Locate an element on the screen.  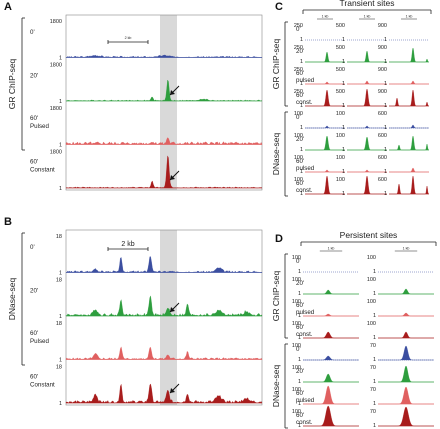
row-label: const. is located at coordinates (304, 334).